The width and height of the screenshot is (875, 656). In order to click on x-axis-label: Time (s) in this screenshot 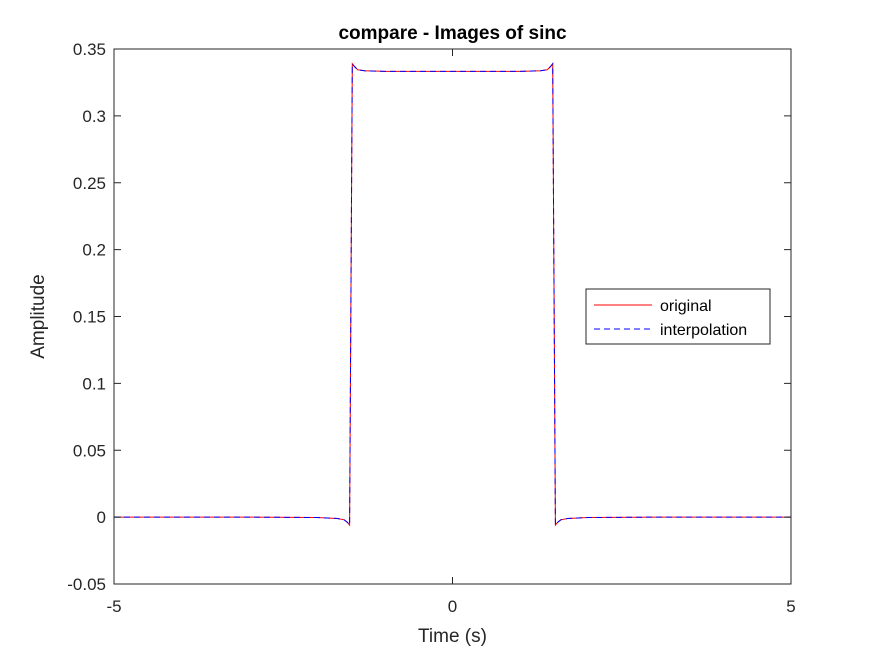, I will do `click(452, 636)`.